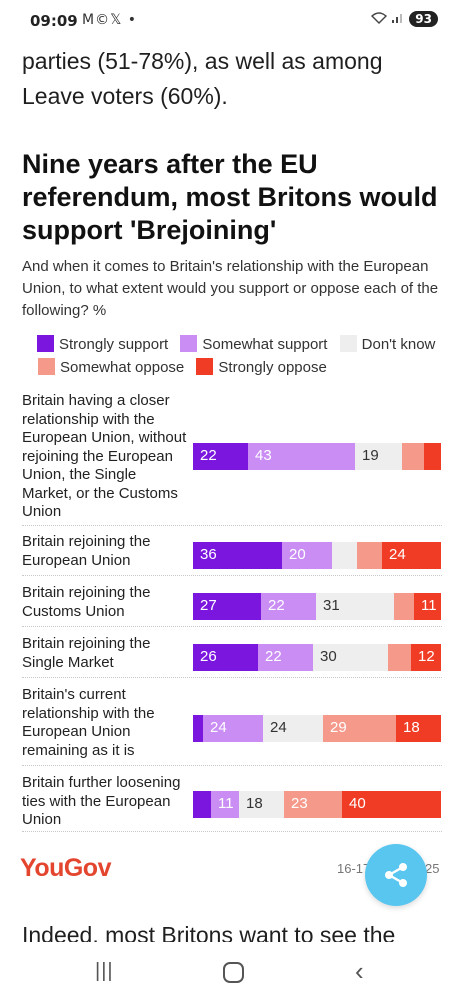 This screenshot has width=462, height=1000. I want to click on data-label: 20, so click(297, 554).